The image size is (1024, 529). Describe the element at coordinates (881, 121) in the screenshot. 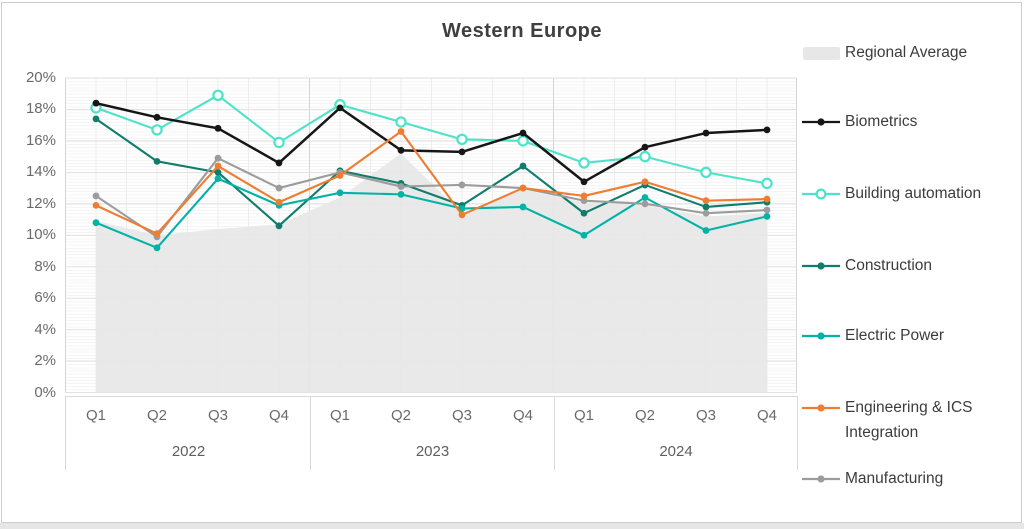

I see `legend-label-biometrics: Biometrics` at that location.